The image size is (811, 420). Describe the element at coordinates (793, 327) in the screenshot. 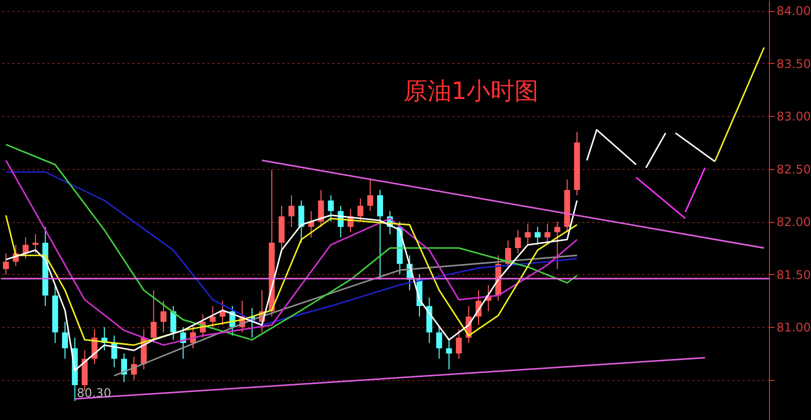

I see `y-tick-label: 81.00` at that location.